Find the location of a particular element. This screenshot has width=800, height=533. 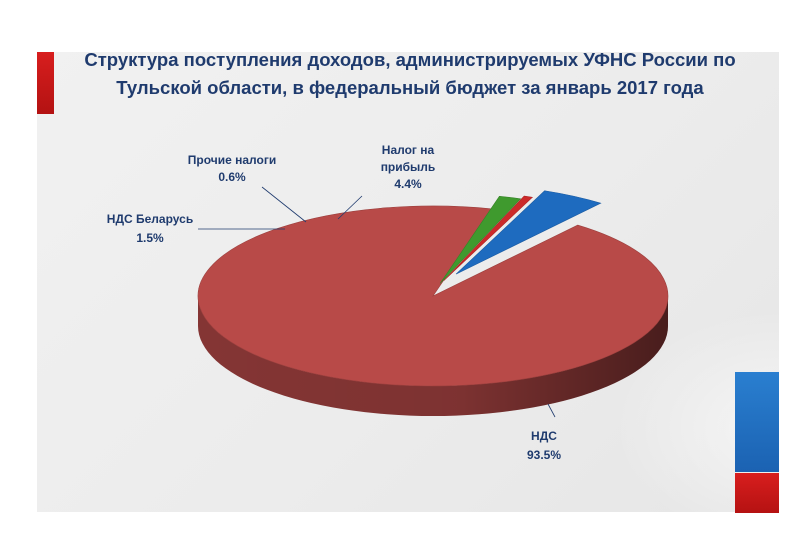

leader-line-nds is located at coordinates (551, 410).